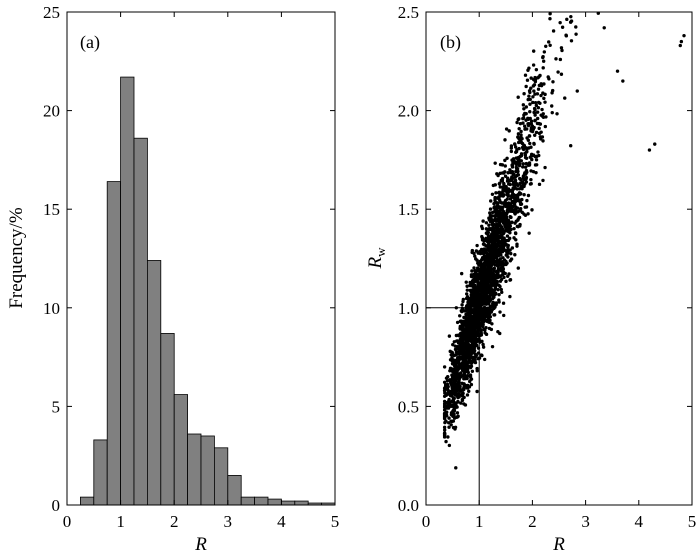 The width and height of the screenshot is (700, 560). What do you see at coordinates (67, 521) in the screenshot?
I see `histogram-x-tick-label: 0` at bounding box center [67, 521].